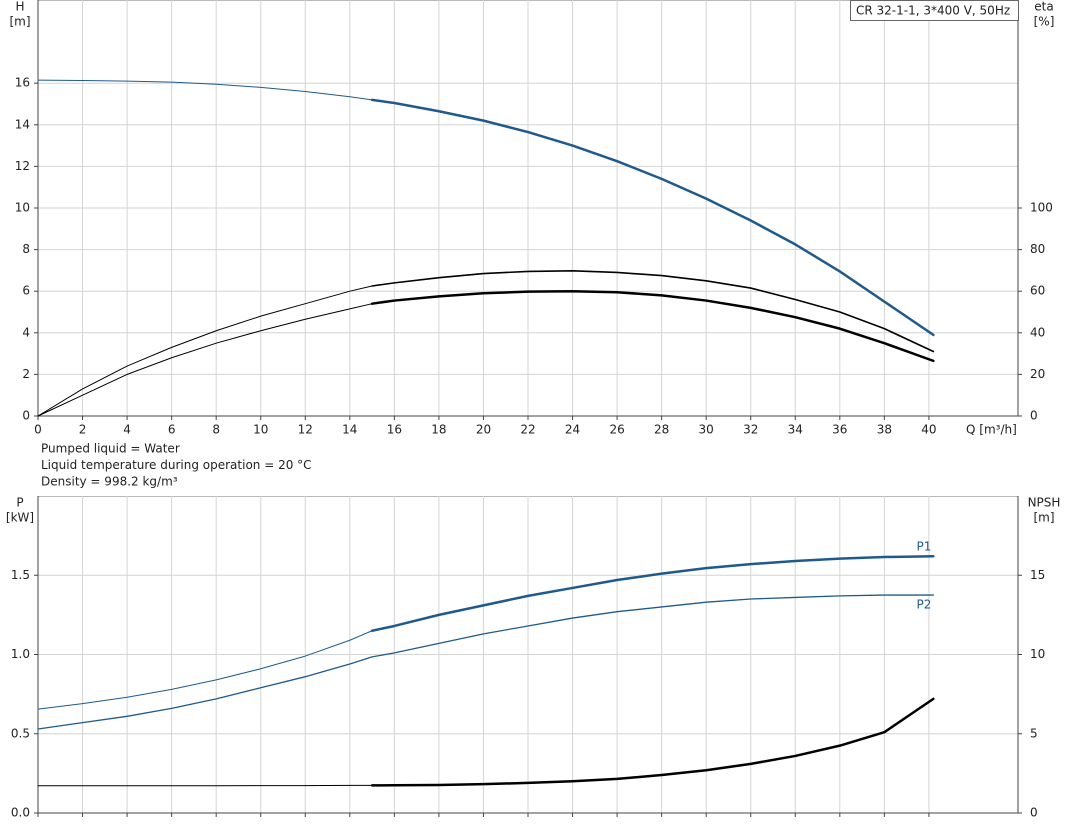  What do you see at coordinates (923, 547) in the screenshot?
I see `series-label: P1` at bounding box center [923, 547].